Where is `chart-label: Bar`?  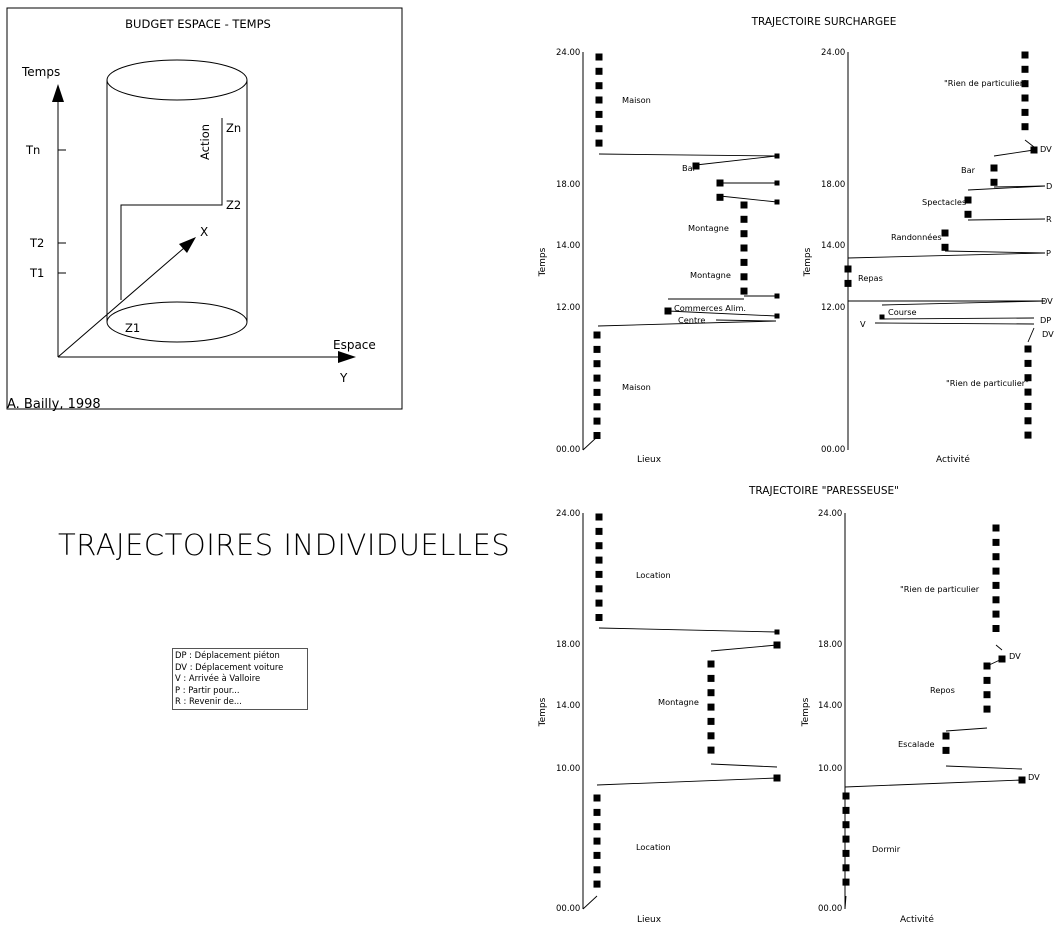 chart-label: Bar is located at coordinates (968, 170).